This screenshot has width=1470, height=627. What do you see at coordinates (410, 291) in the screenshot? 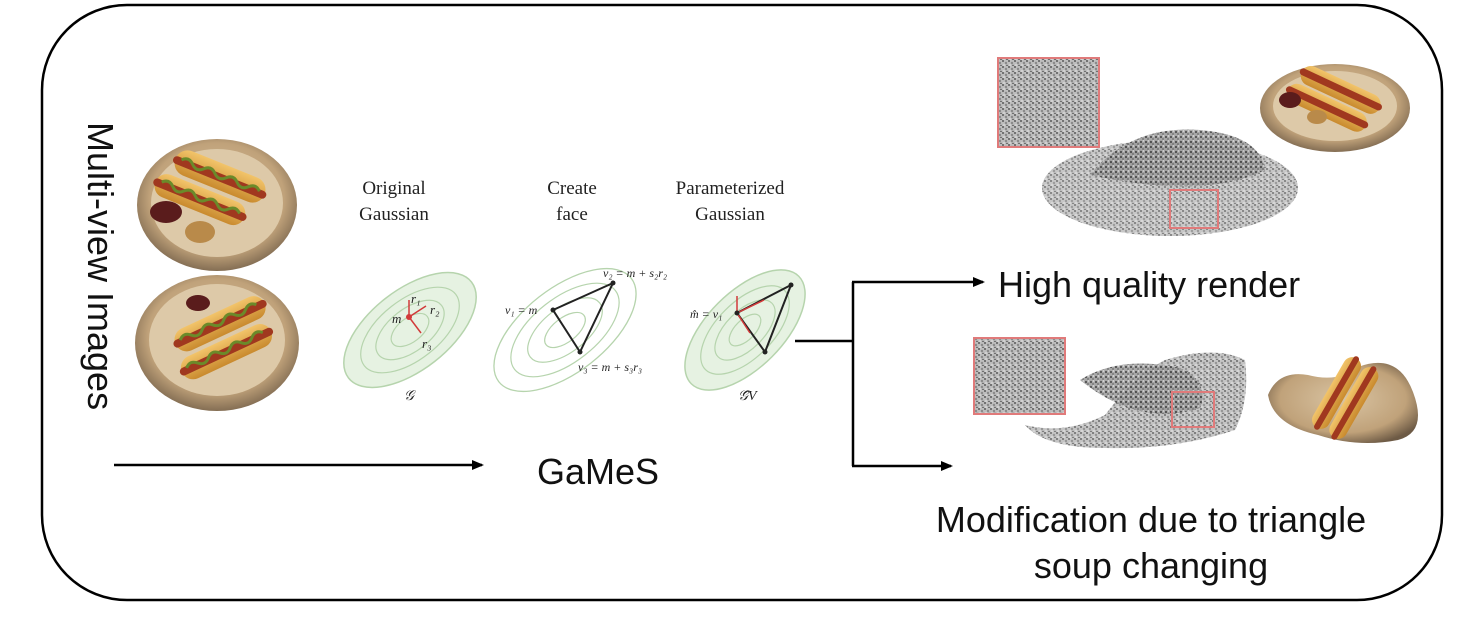
I see `step-original-gaussian: Original Gaussian m r₁ r₂ r₃ 𝒢` at bounding box center [410, 291].